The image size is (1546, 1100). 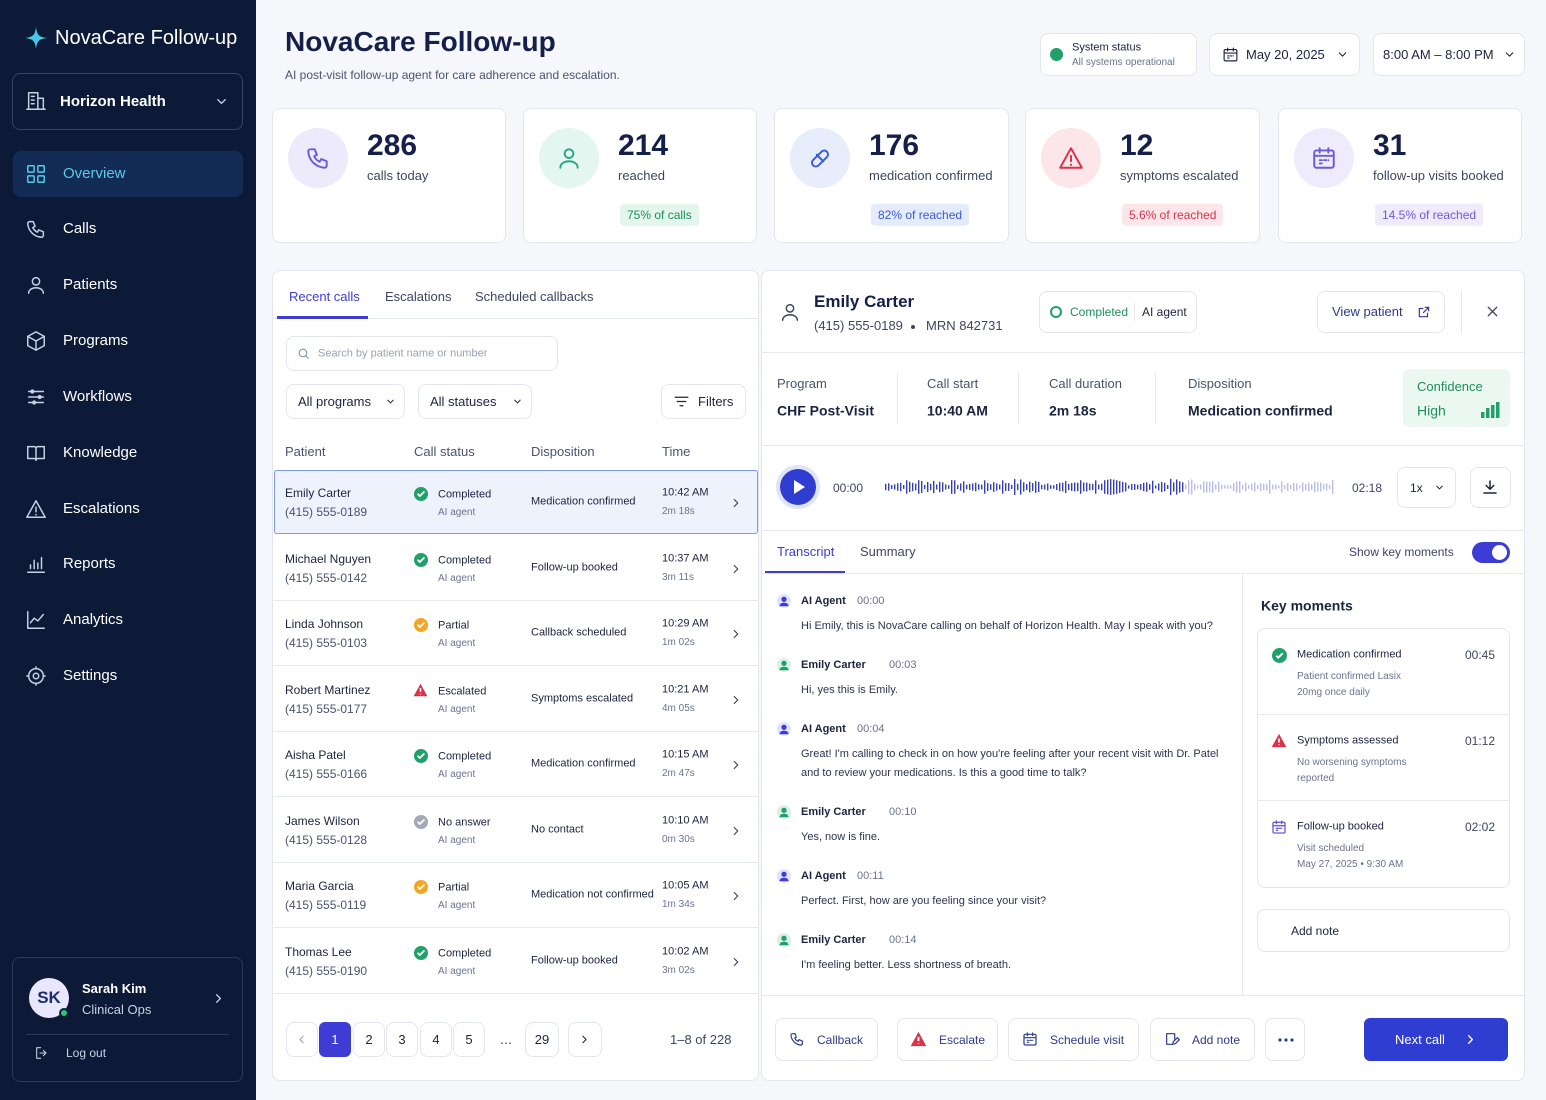 What do you see at coordinates (86, 1052) in the screenshot?
I see `logout: Log out` at bounding box center [86, 1052].